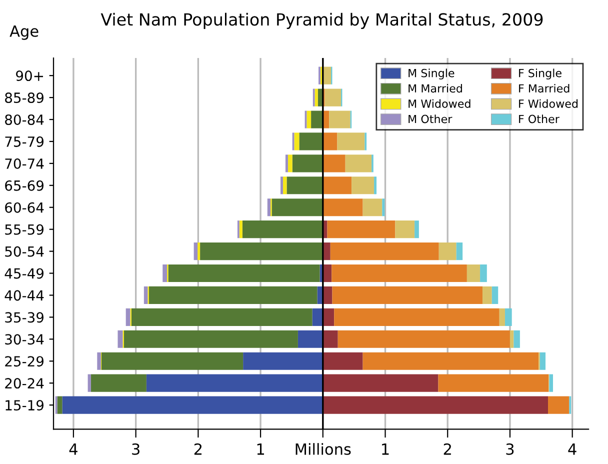  What do you see at coordinates (435, 88) in the screenshot?
I see `legend-label: M Married` at bounding box center [435, 88].